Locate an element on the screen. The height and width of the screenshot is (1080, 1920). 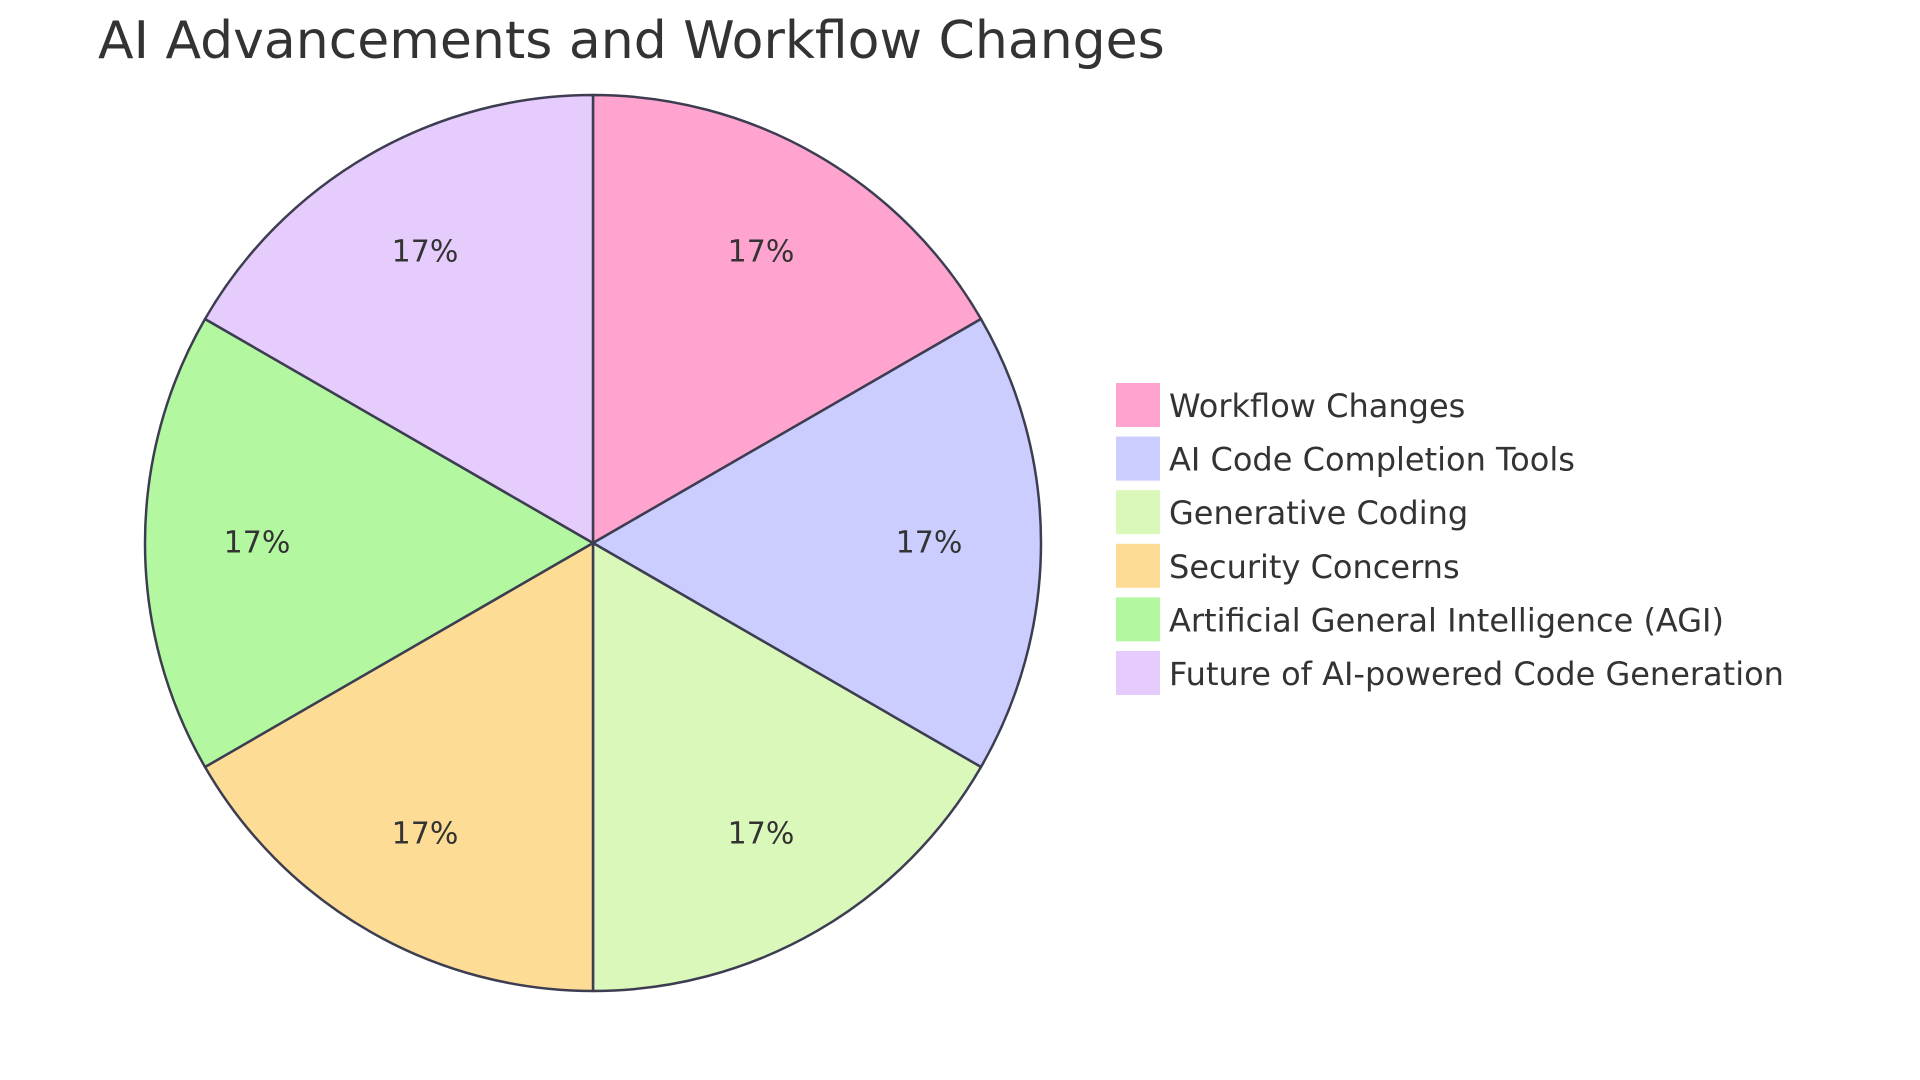
pie-slice-artificial-general-intelligence-agi is located at coordinates (369, 543).